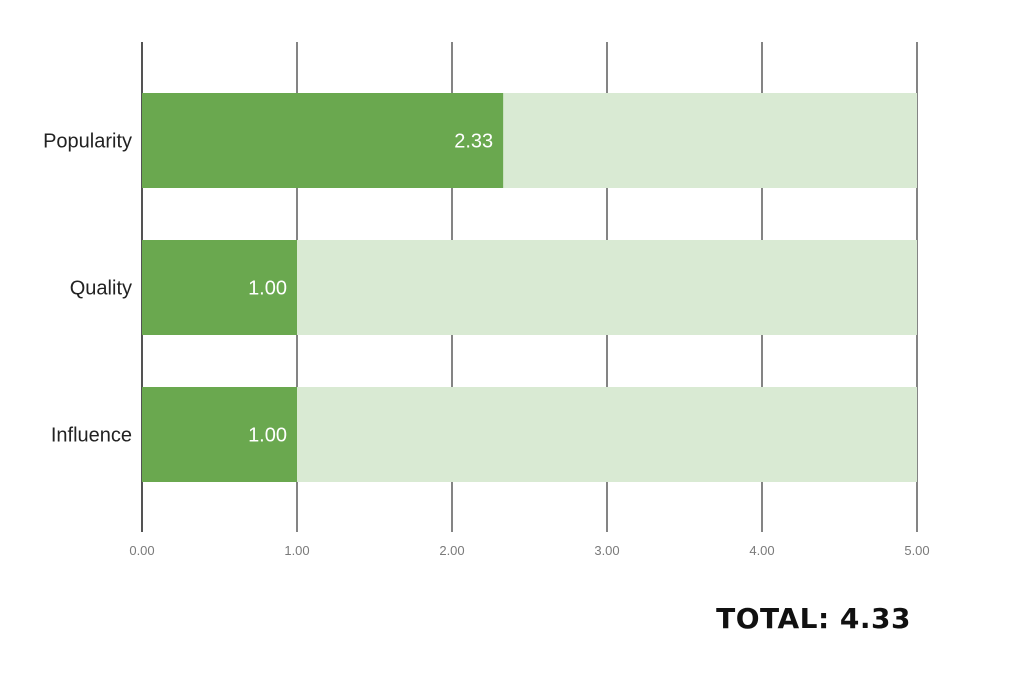  I want to click on category-label: Influence, so click(91, 436).